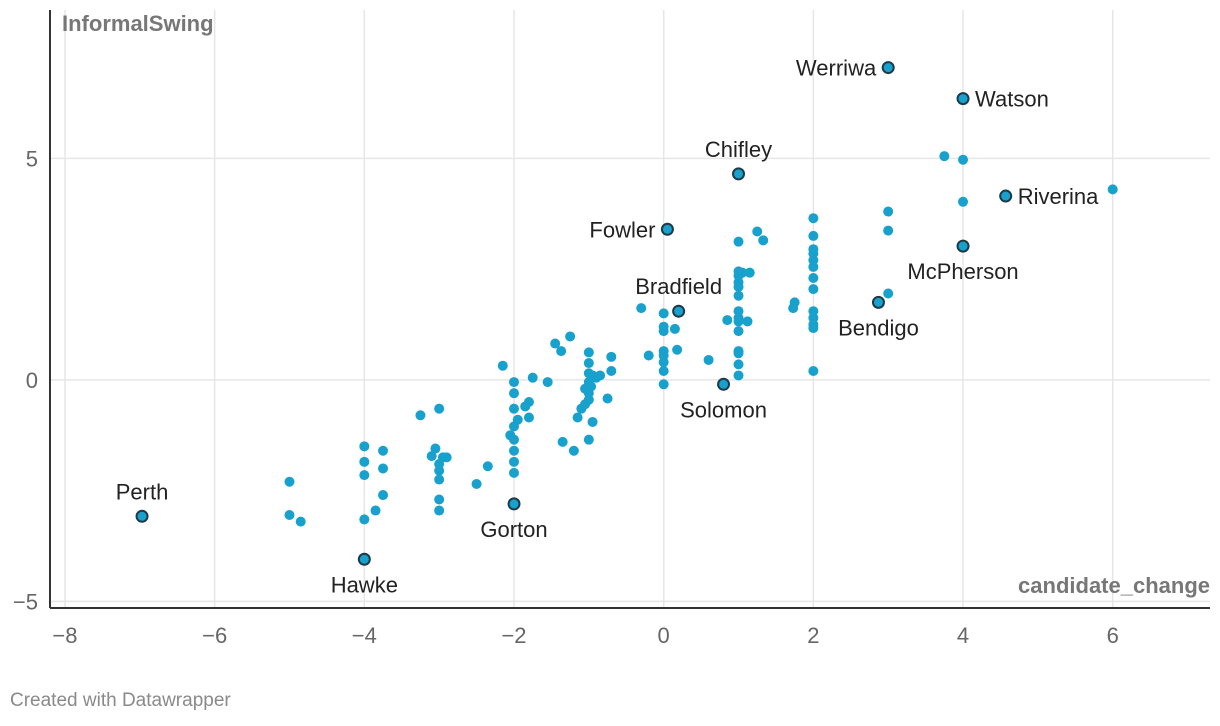 The image size is (1220, 726). I want to click on x-tick-label: −8, so click(64, 635).